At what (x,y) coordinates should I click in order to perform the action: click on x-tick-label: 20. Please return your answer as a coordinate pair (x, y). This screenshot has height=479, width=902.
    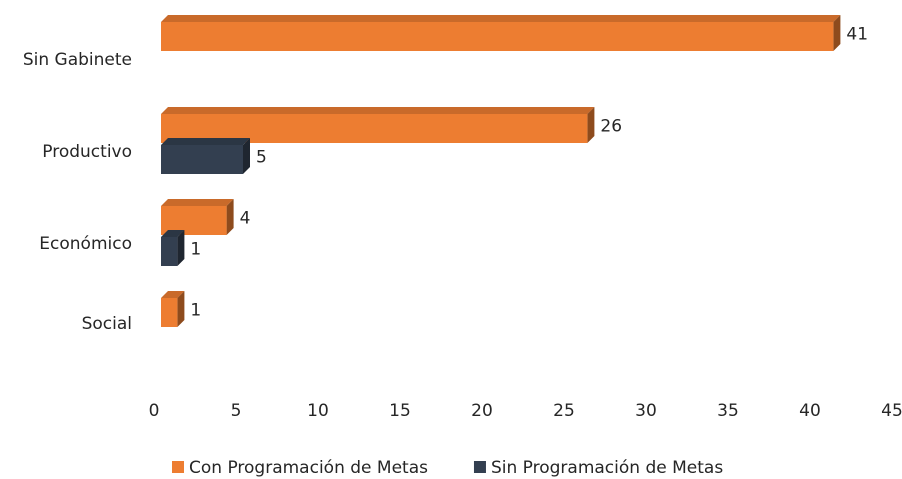
    Looking at the image, I should click on (482, 411).